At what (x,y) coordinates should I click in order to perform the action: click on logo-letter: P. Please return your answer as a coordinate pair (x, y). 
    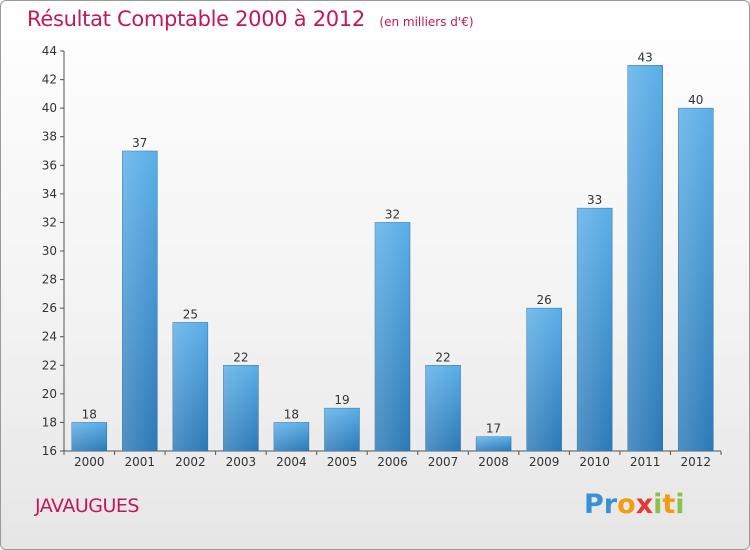
    Looking at the image, I should click on (594, 504).